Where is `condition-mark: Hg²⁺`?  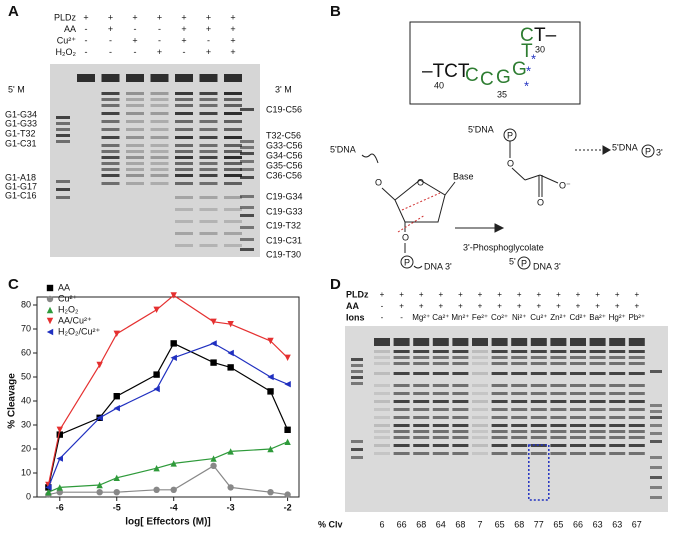
condition-mark: Hg²⁺ is located at coordinates (617, 317).